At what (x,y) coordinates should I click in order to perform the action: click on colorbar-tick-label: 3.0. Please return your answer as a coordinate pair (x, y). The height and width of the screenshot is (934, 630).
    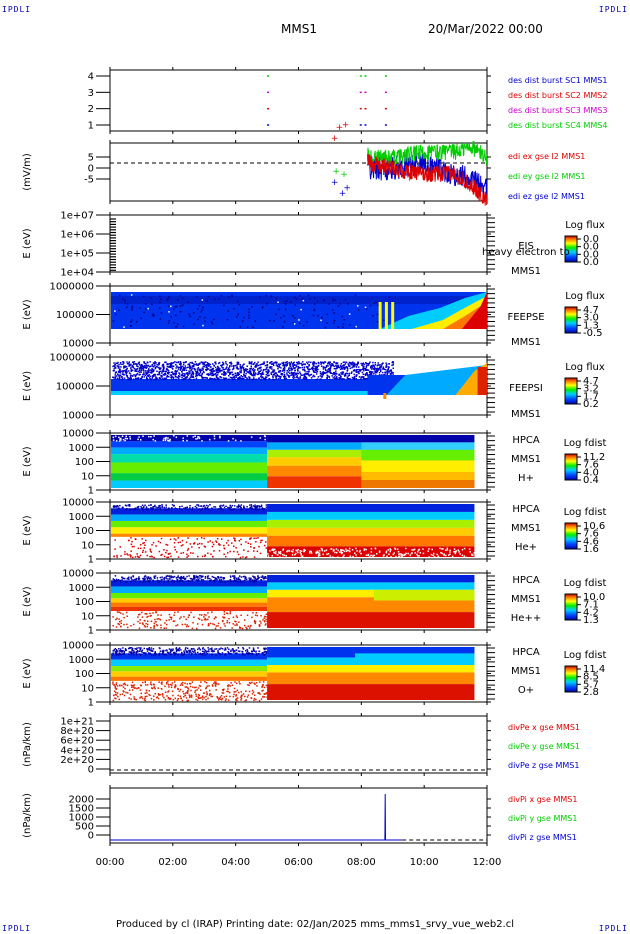
    Looking at the image, I should click on (591, 318).